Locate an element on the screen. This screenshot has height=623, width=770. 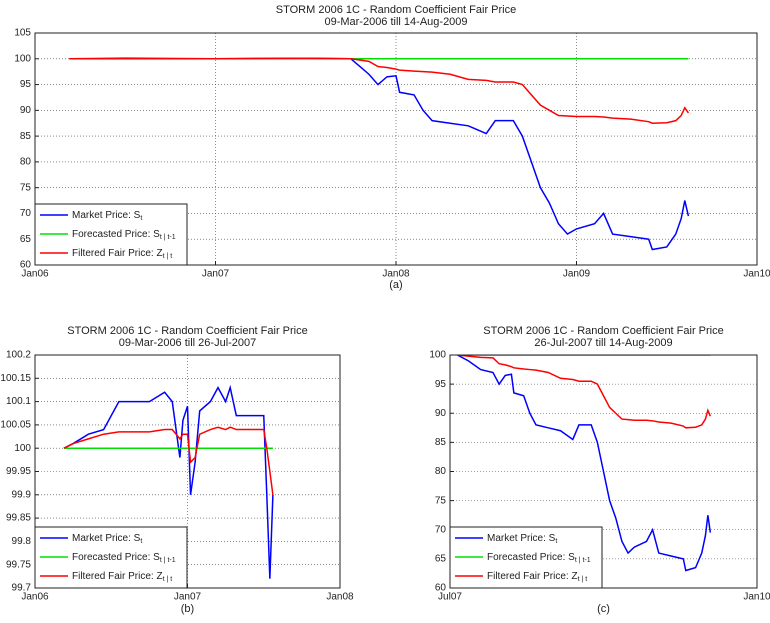
y-tick-label: 99.75 is located at coordinates (18, 564).